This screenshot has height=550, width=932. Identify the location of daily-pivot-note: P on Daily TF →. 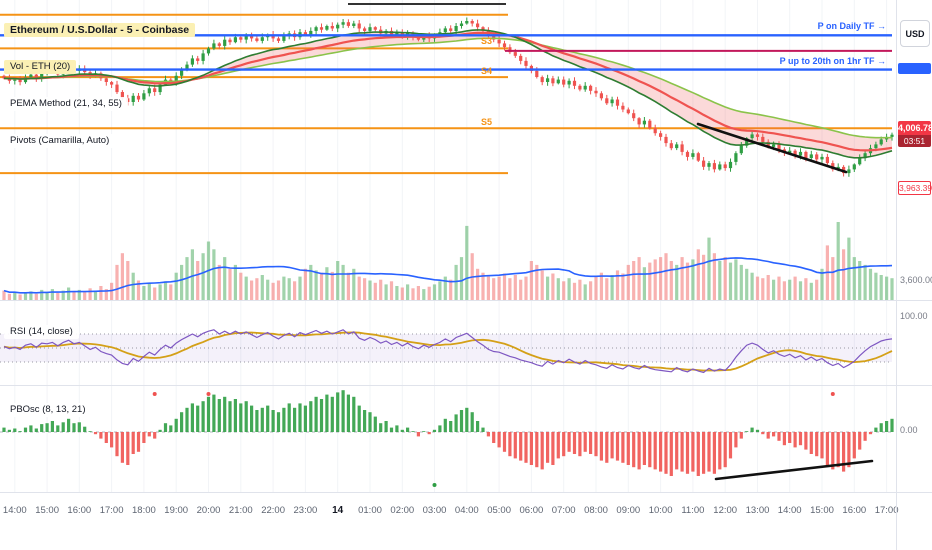
(851, 26).